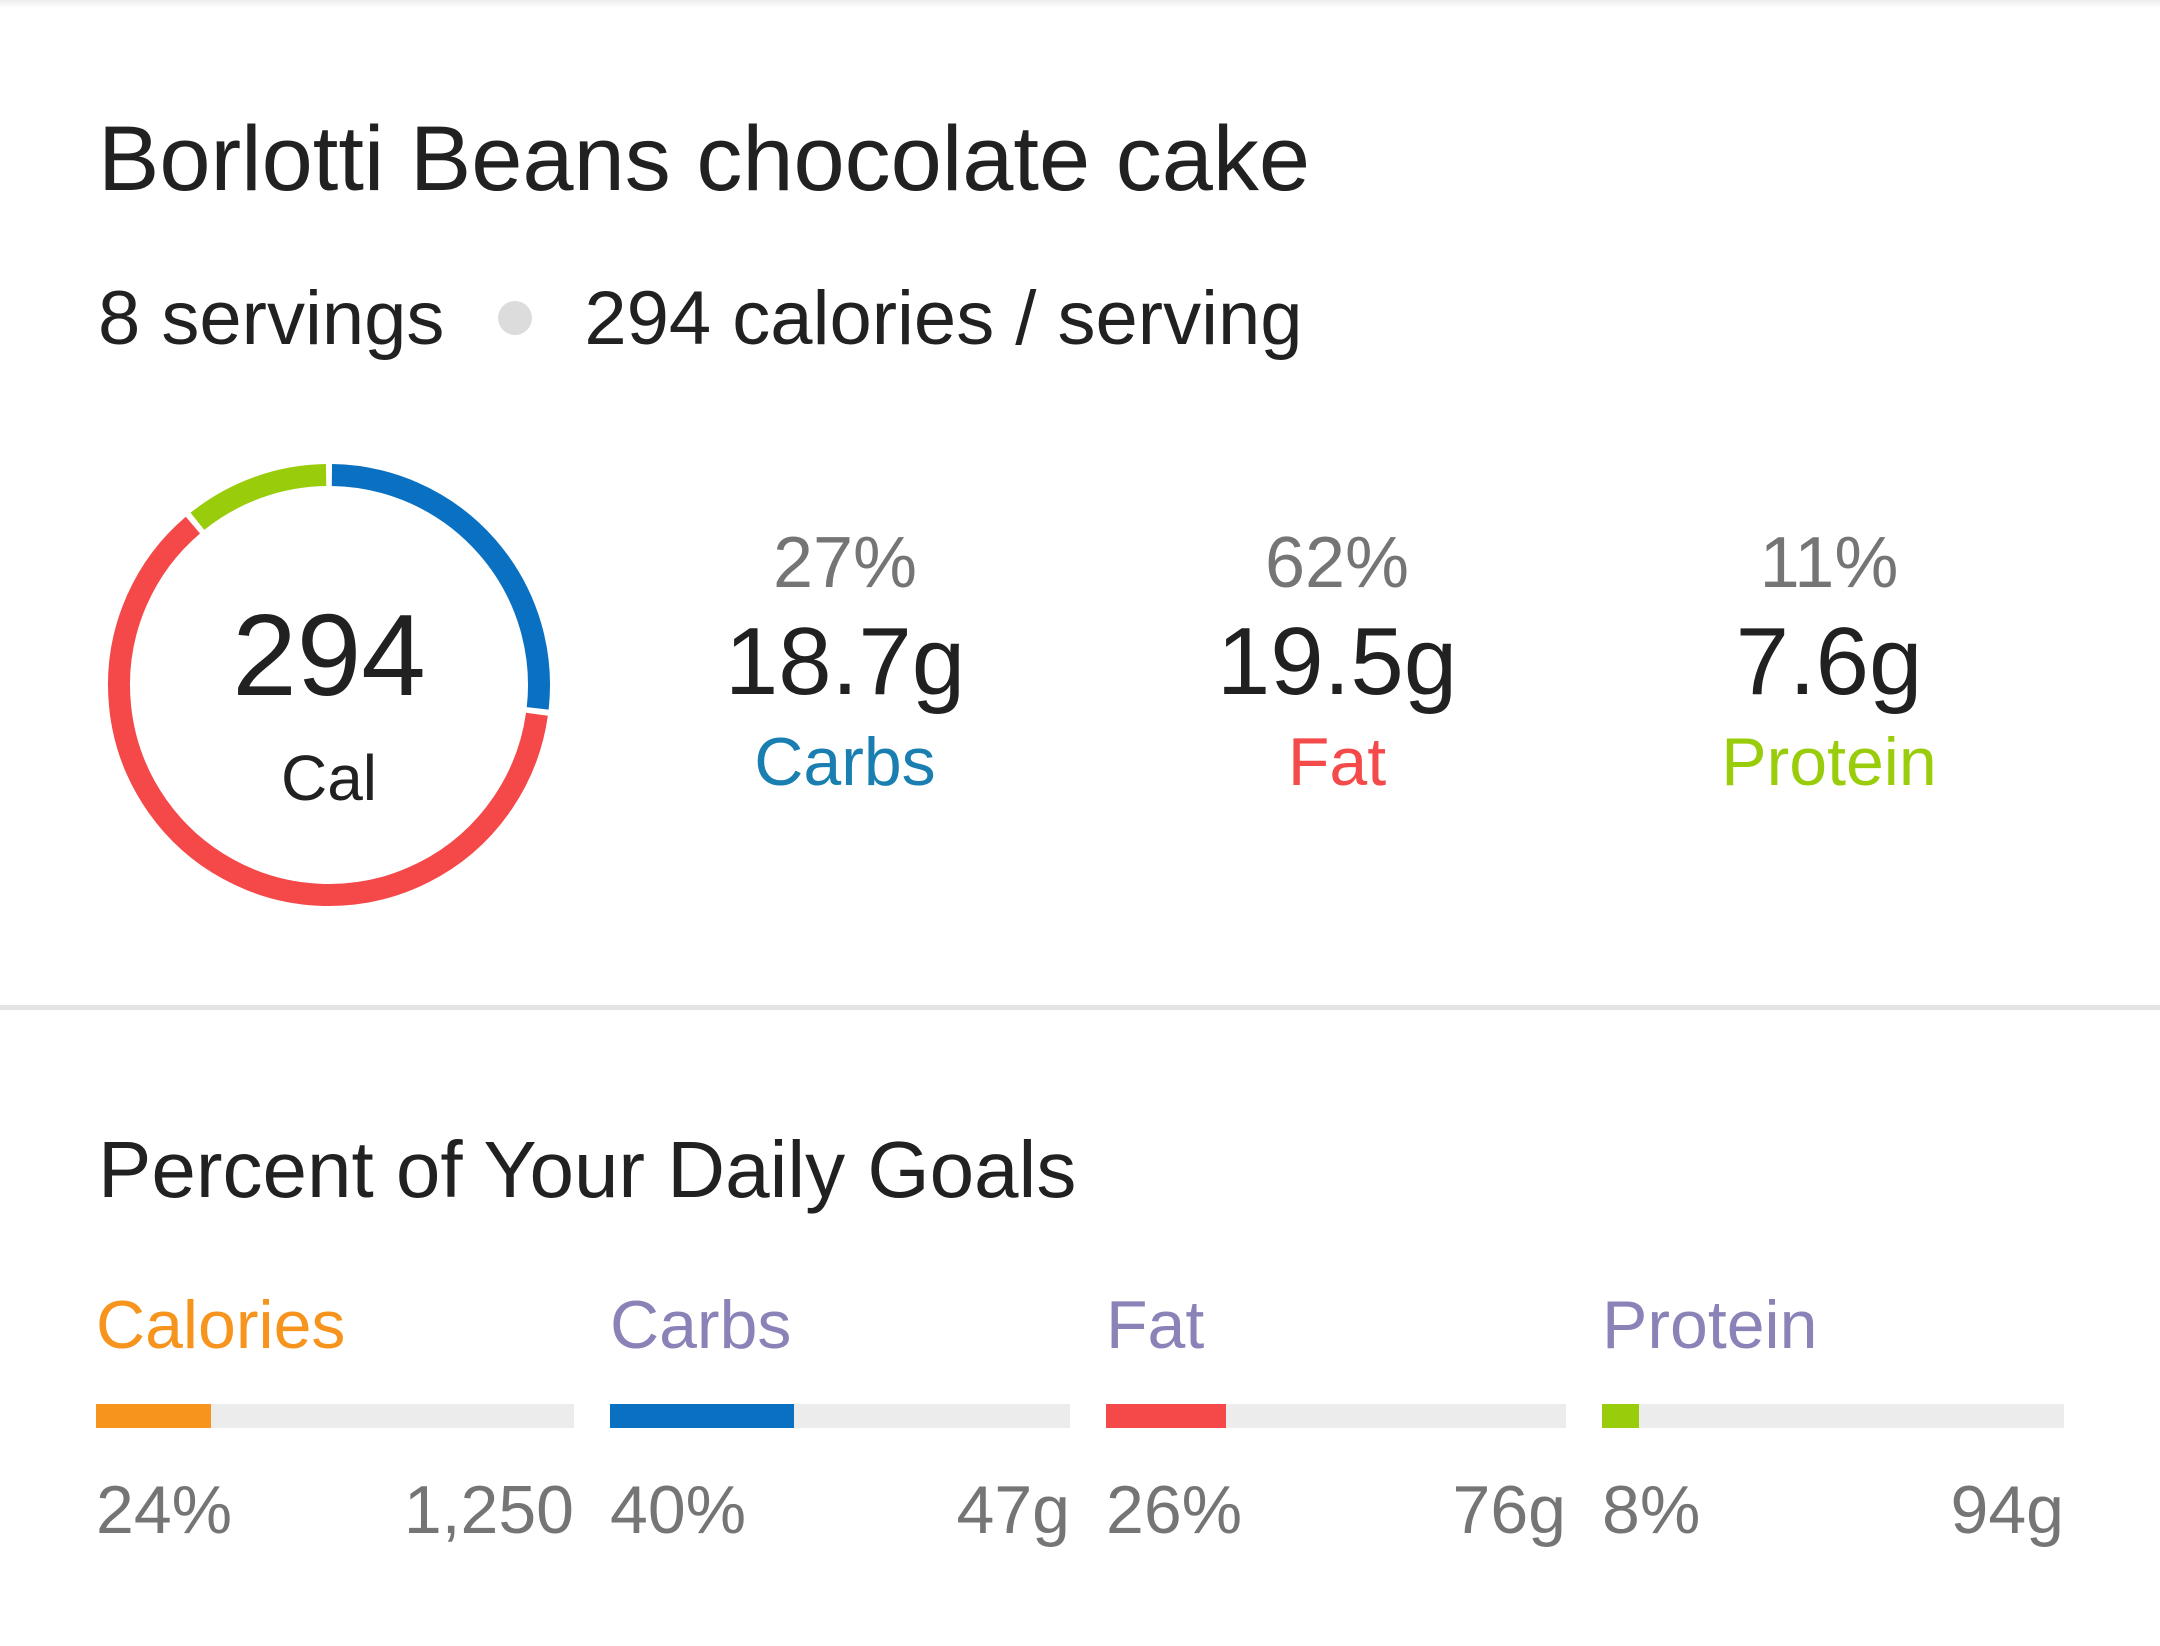 The height and width of the screenshot is (1646, 2160). Describe the element at coordinates (2007, 1510) in the screenshot. I see `goal-protein-target: 94g` at that location.